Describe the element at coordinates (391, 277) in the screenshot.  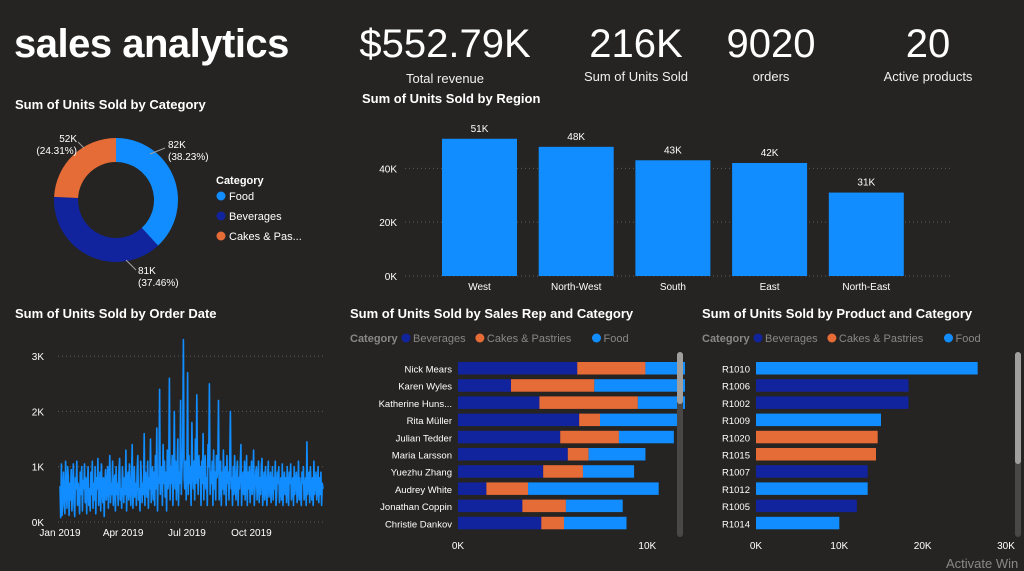
I see `y-tick-label: 0K` at that location.